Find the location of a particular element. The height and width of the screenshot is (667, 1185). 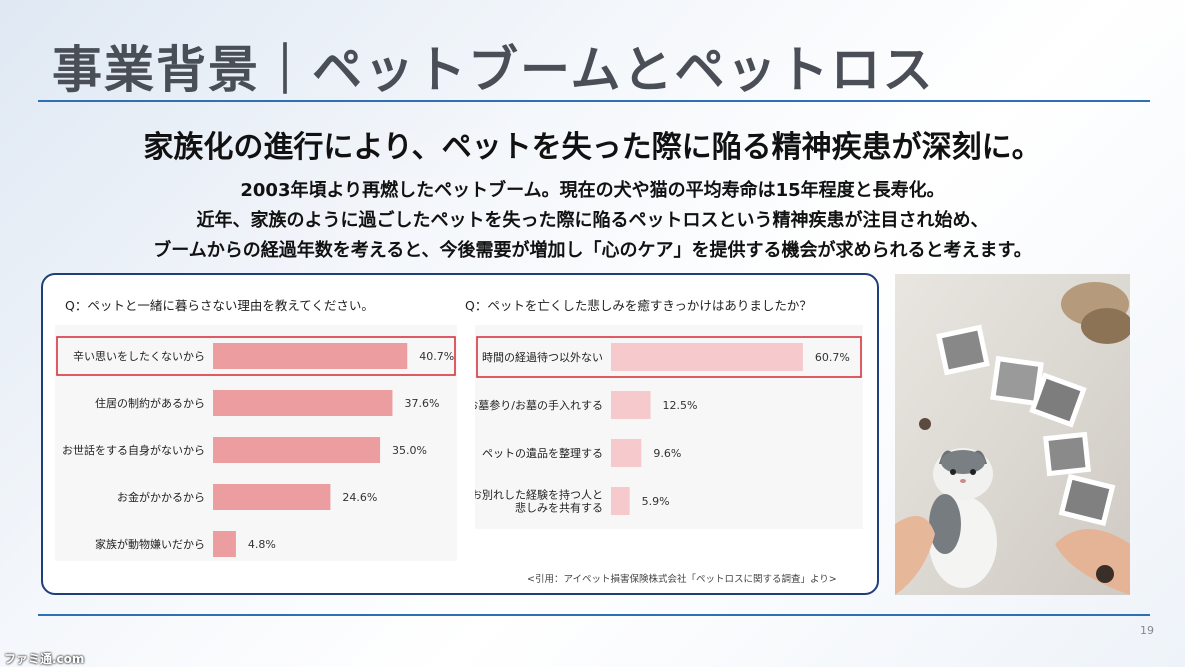

chart-2-category-label: お別れした経験を持つ人と悲しみを共有する is located at coordinates (539, 501).